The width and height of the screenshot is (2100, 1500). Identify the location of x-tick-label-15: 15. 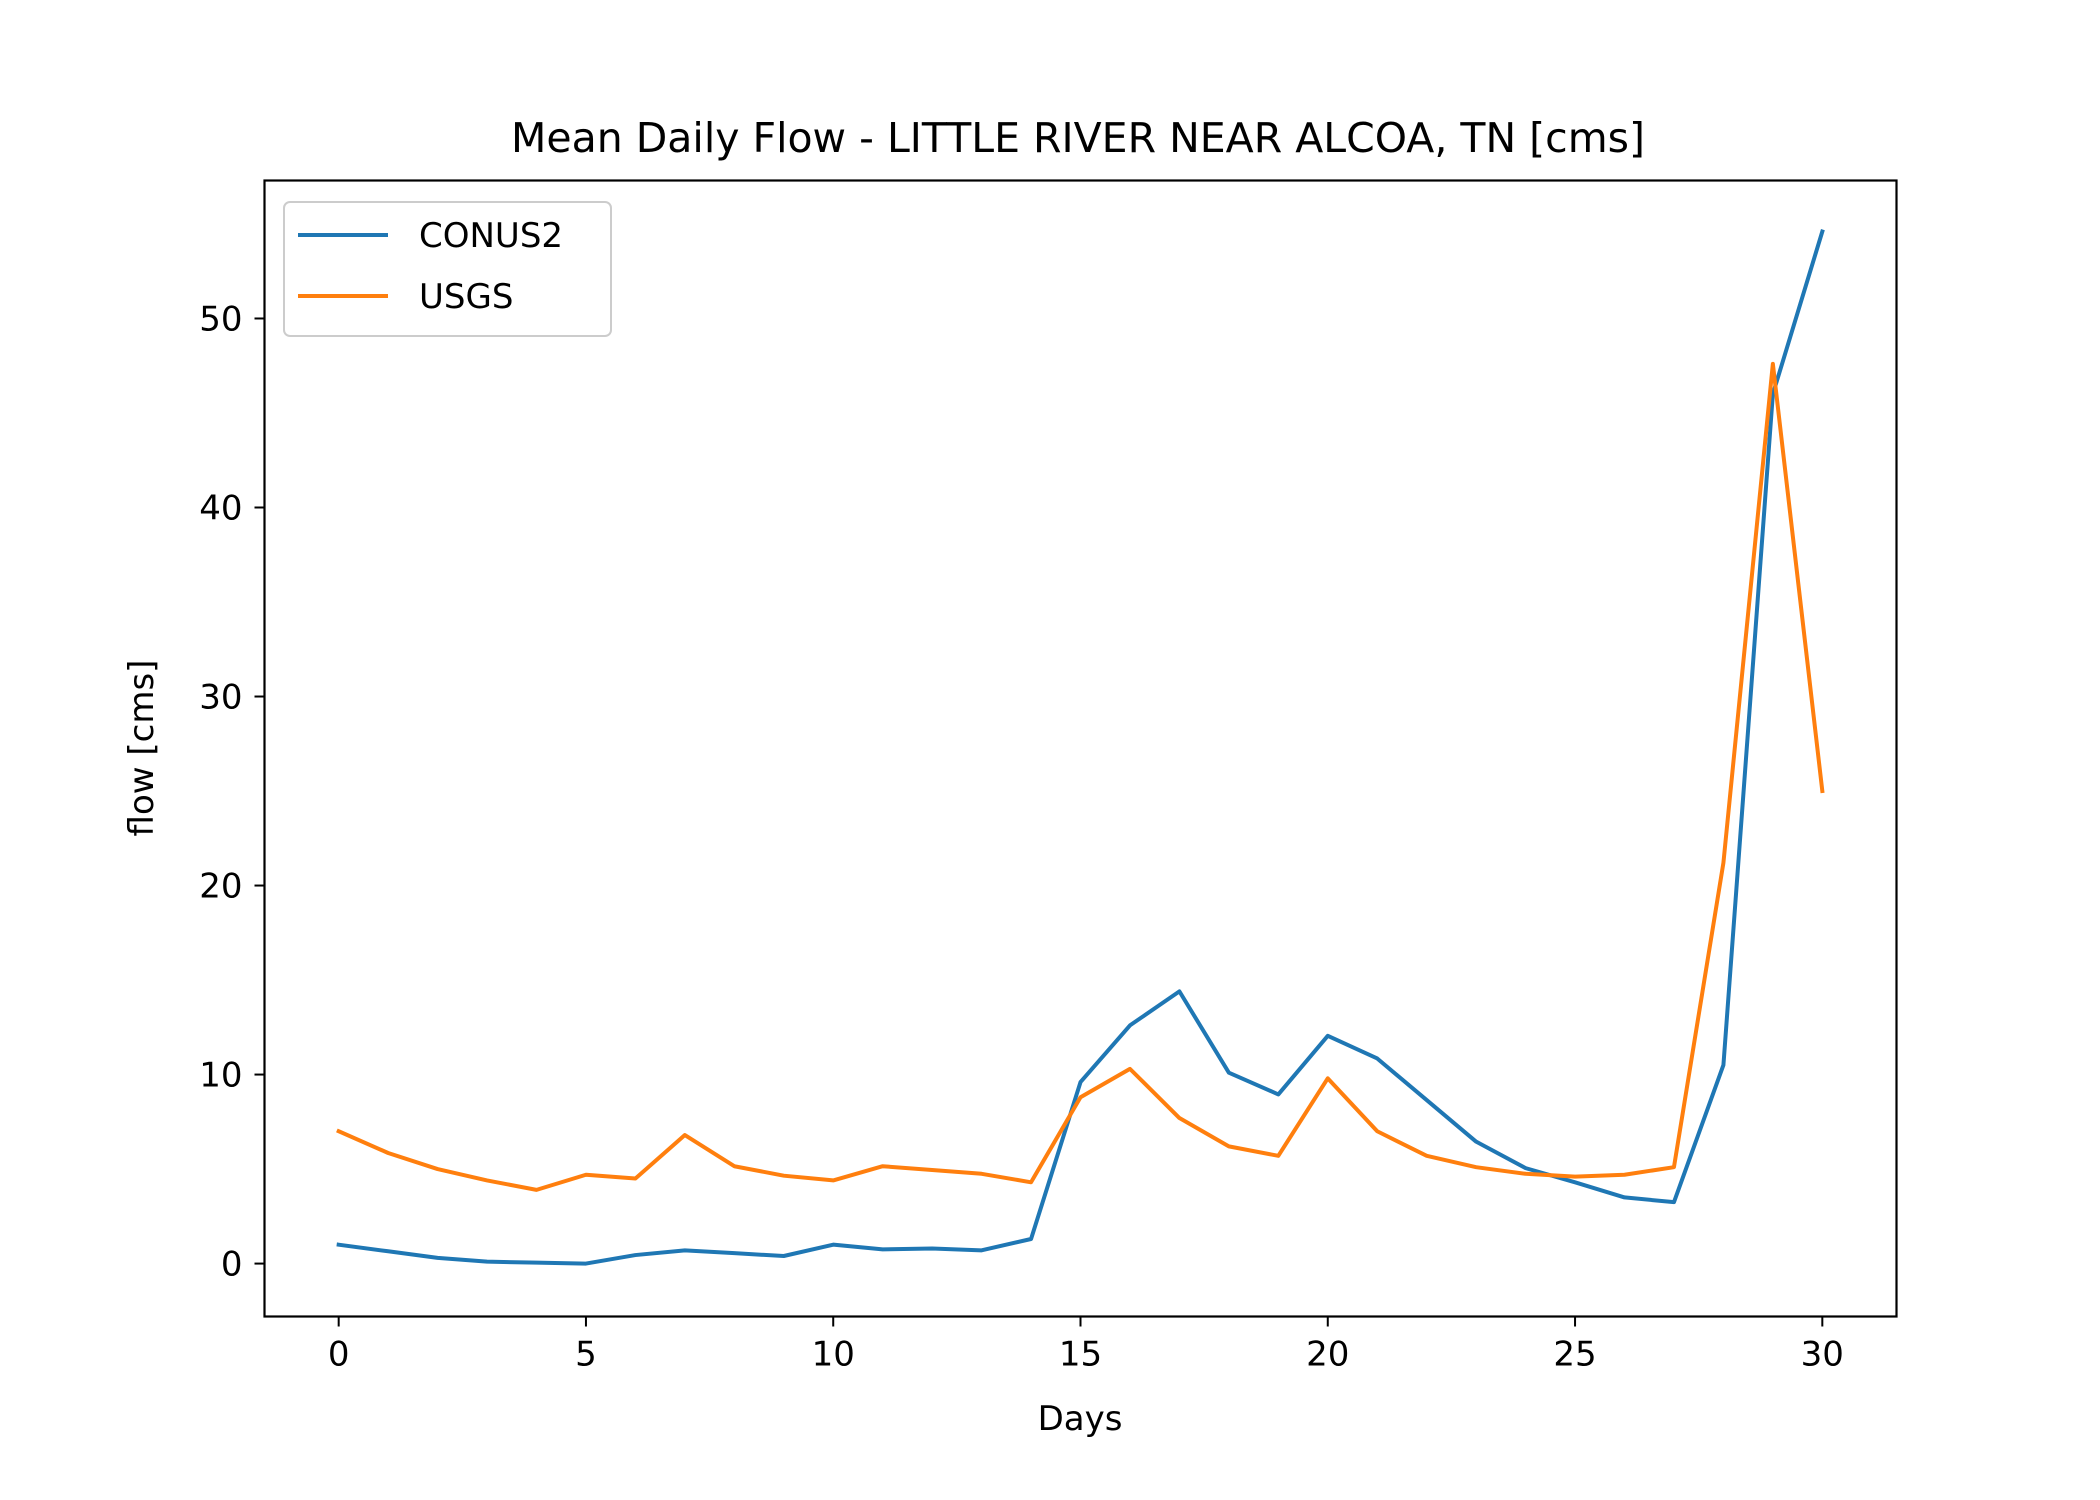
(1080, 1355).